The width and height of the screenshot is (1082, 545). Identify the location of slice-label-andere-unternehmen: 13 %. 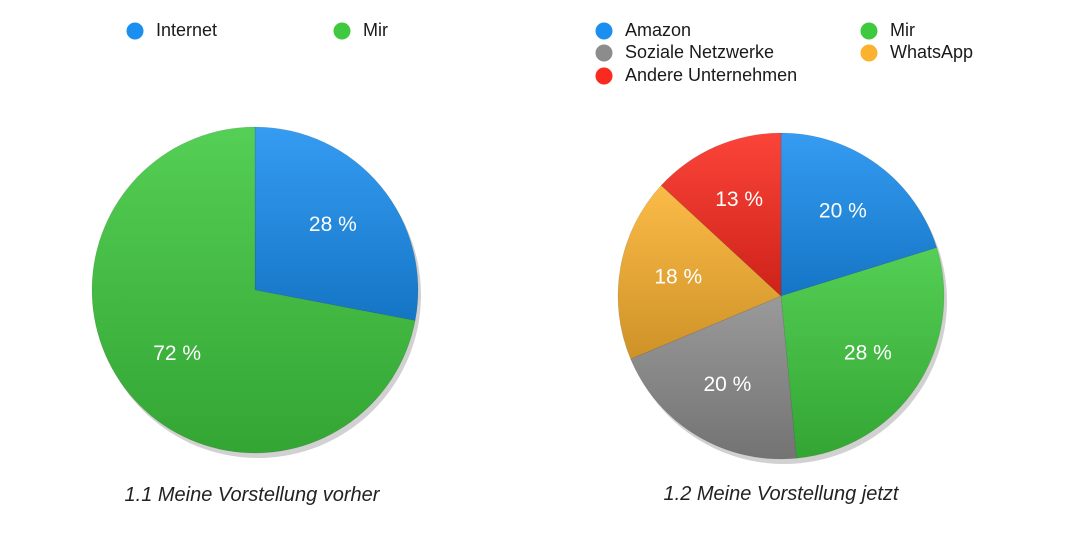
(739, 199).